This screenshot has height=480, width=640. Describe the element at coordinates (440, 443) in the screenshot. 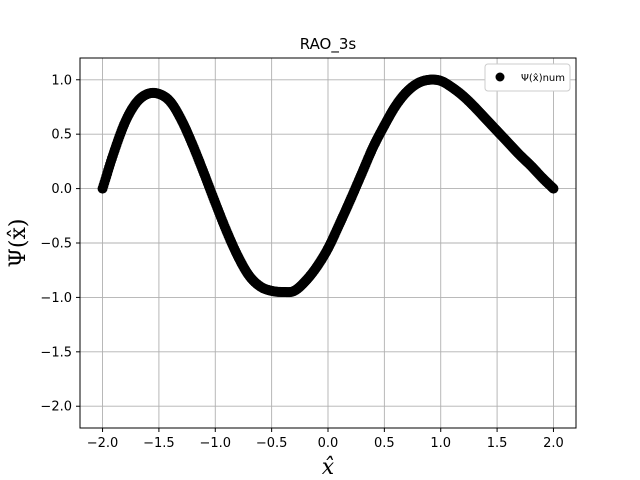

I see `x-tick-label: 1.0` at that location.